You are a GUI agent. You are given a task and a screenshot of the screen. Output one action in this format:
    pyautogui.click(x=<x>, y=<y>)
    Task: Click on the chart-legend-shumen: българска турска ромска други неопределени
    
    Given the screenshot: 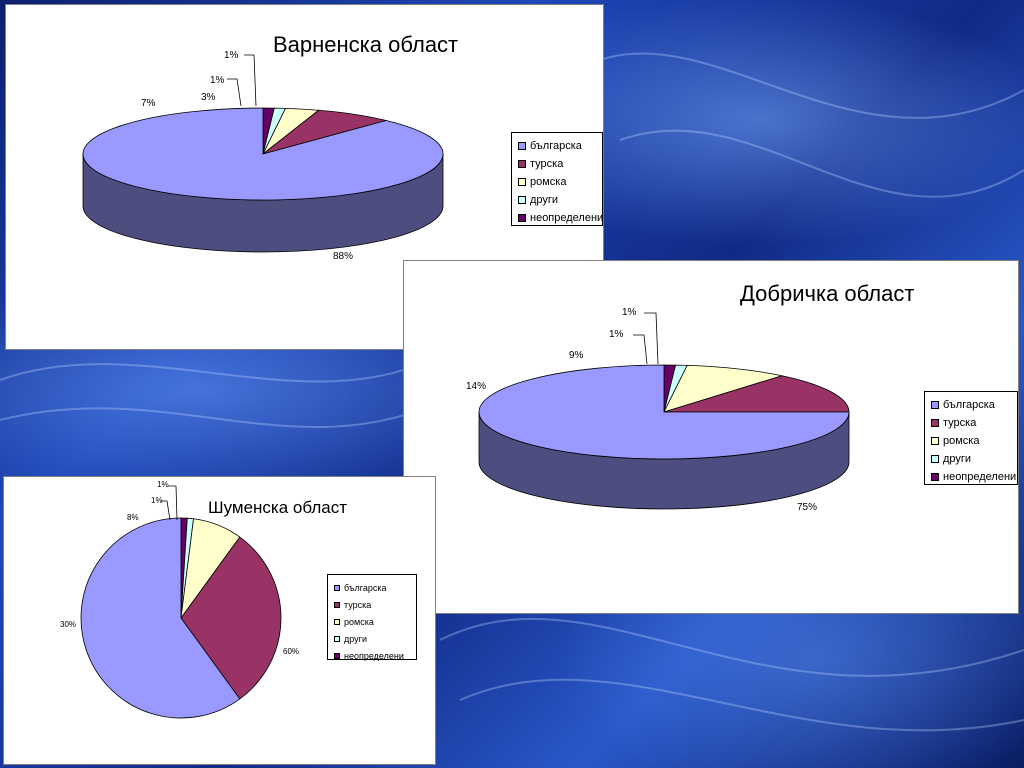 What is the action you would take?
    pyautogui.click(x=372, y=617)
    